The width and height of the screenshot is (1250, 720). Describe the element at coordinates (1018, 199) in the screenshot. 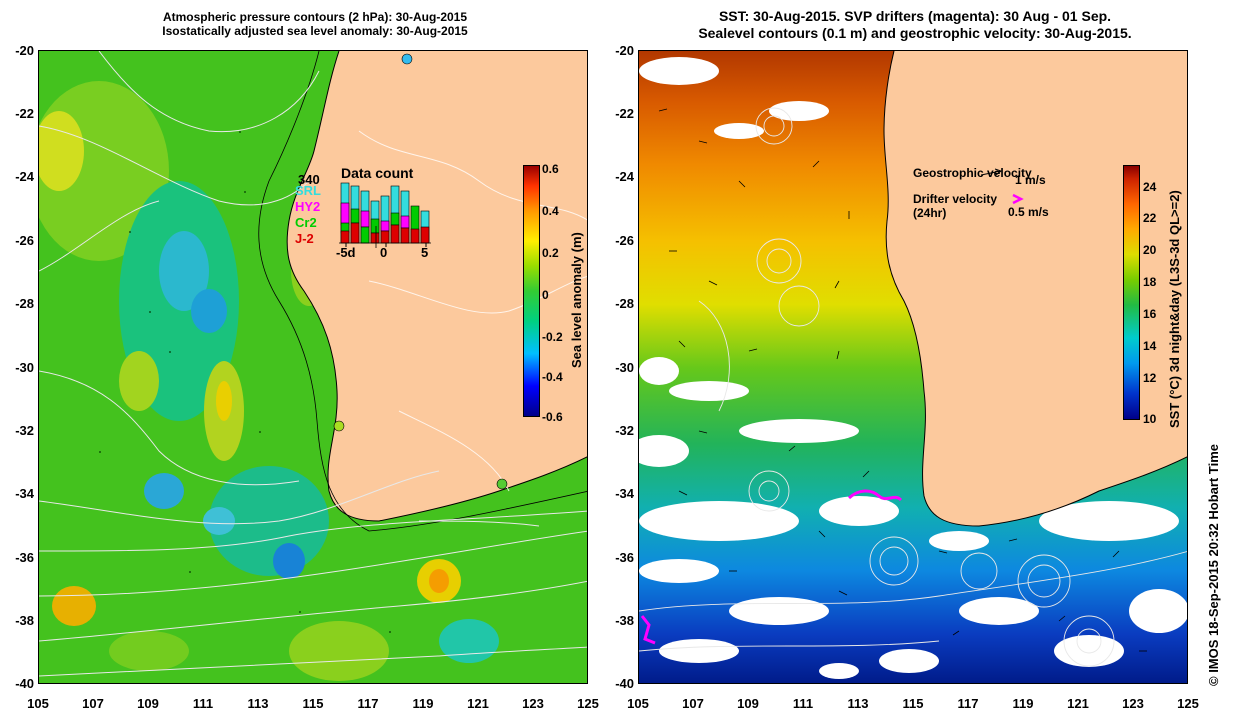

I see `drifter-scale-arrow` at that location.